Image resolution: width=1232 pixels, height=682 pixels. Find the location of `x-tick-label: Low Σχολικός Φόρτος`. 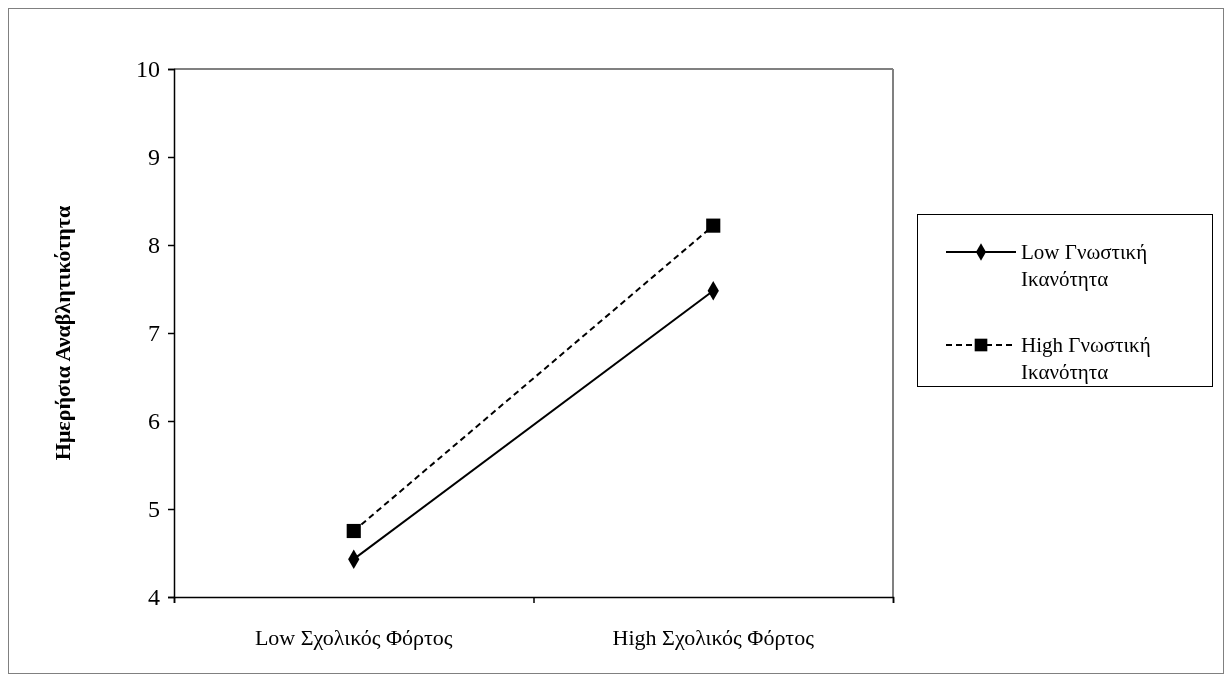

x-tick-label: Low Σχολικός Φόρτος is located at coordinates (353, 637).